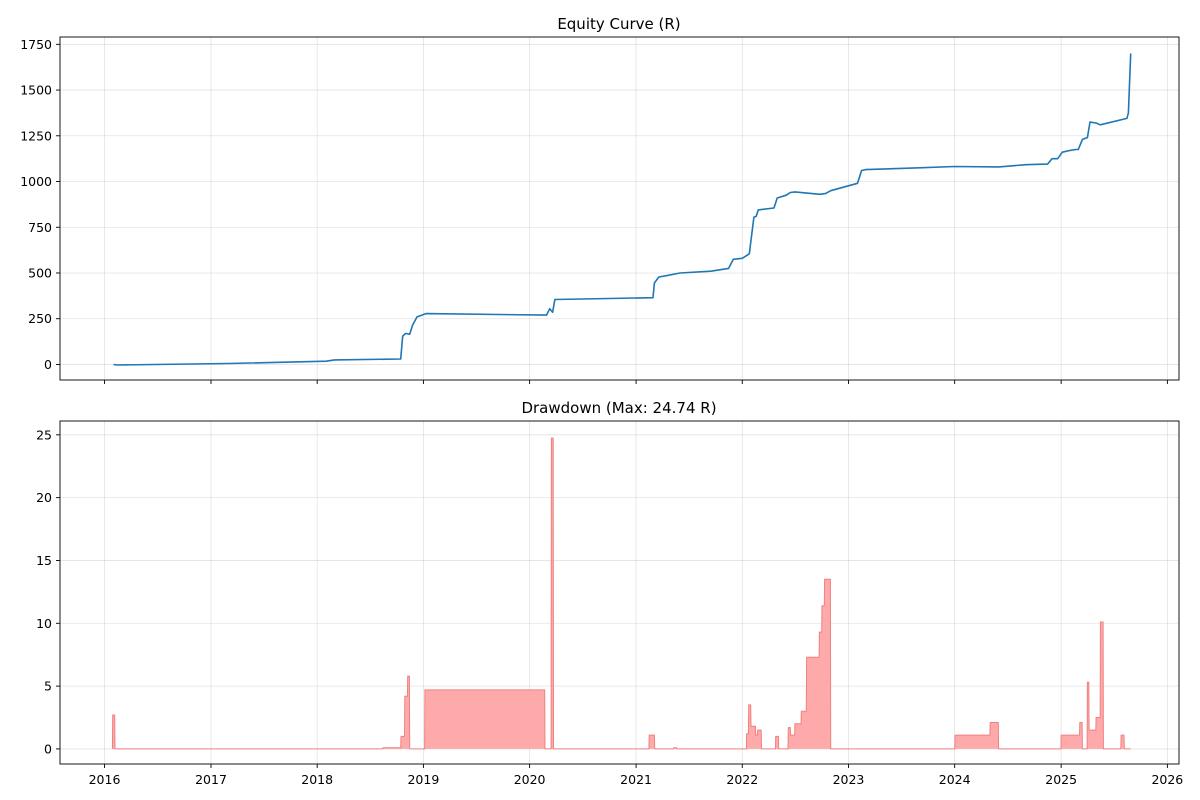 The width and height of the screenshot is (1200, 800). Describe the element at coordinates (44, 497) in the screenshot. I see `drawdown-ytick-label-20: 20` at that location.